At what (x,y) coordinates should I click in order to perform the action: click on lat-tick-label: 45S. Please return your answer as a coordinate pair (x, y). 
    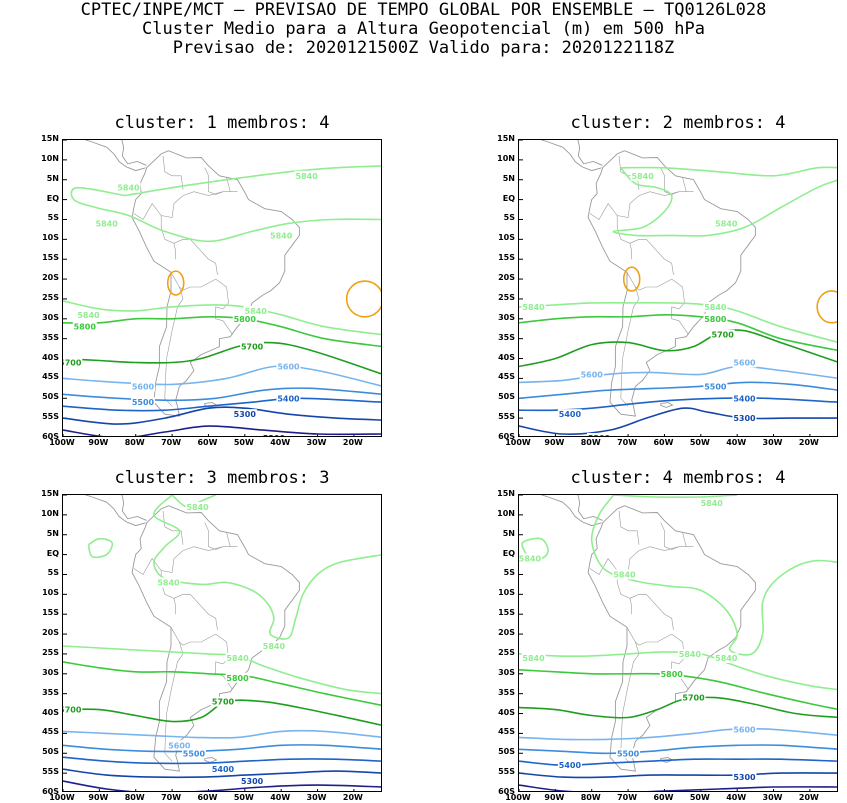
    Looking at the image, I should click on (50, 732).